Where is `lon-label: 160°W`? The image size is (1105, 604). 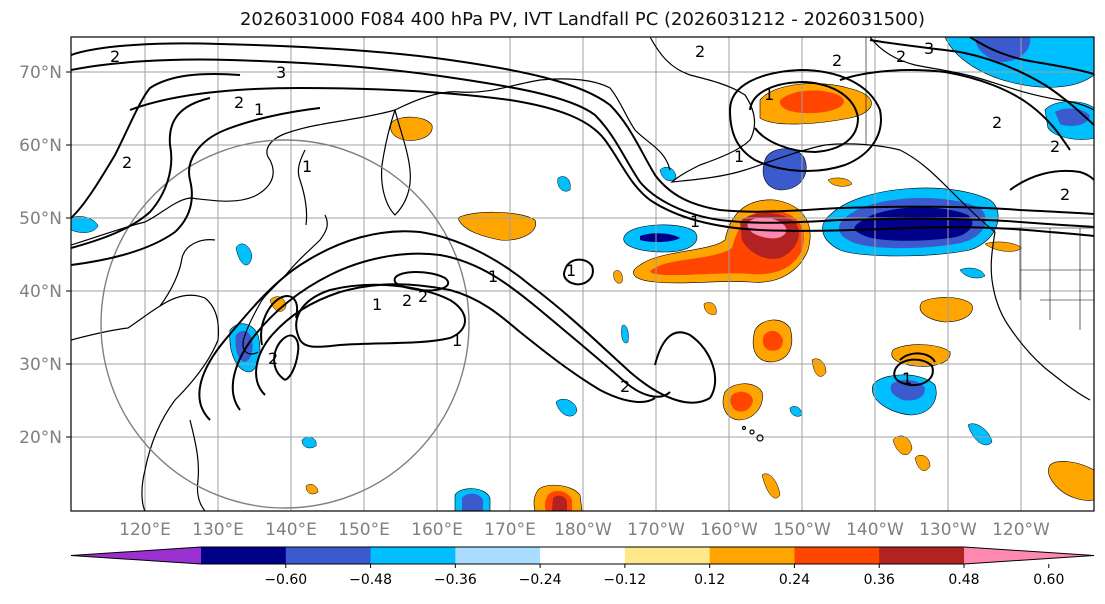 lon-label: 160°W is located at coordinates (729, 530).